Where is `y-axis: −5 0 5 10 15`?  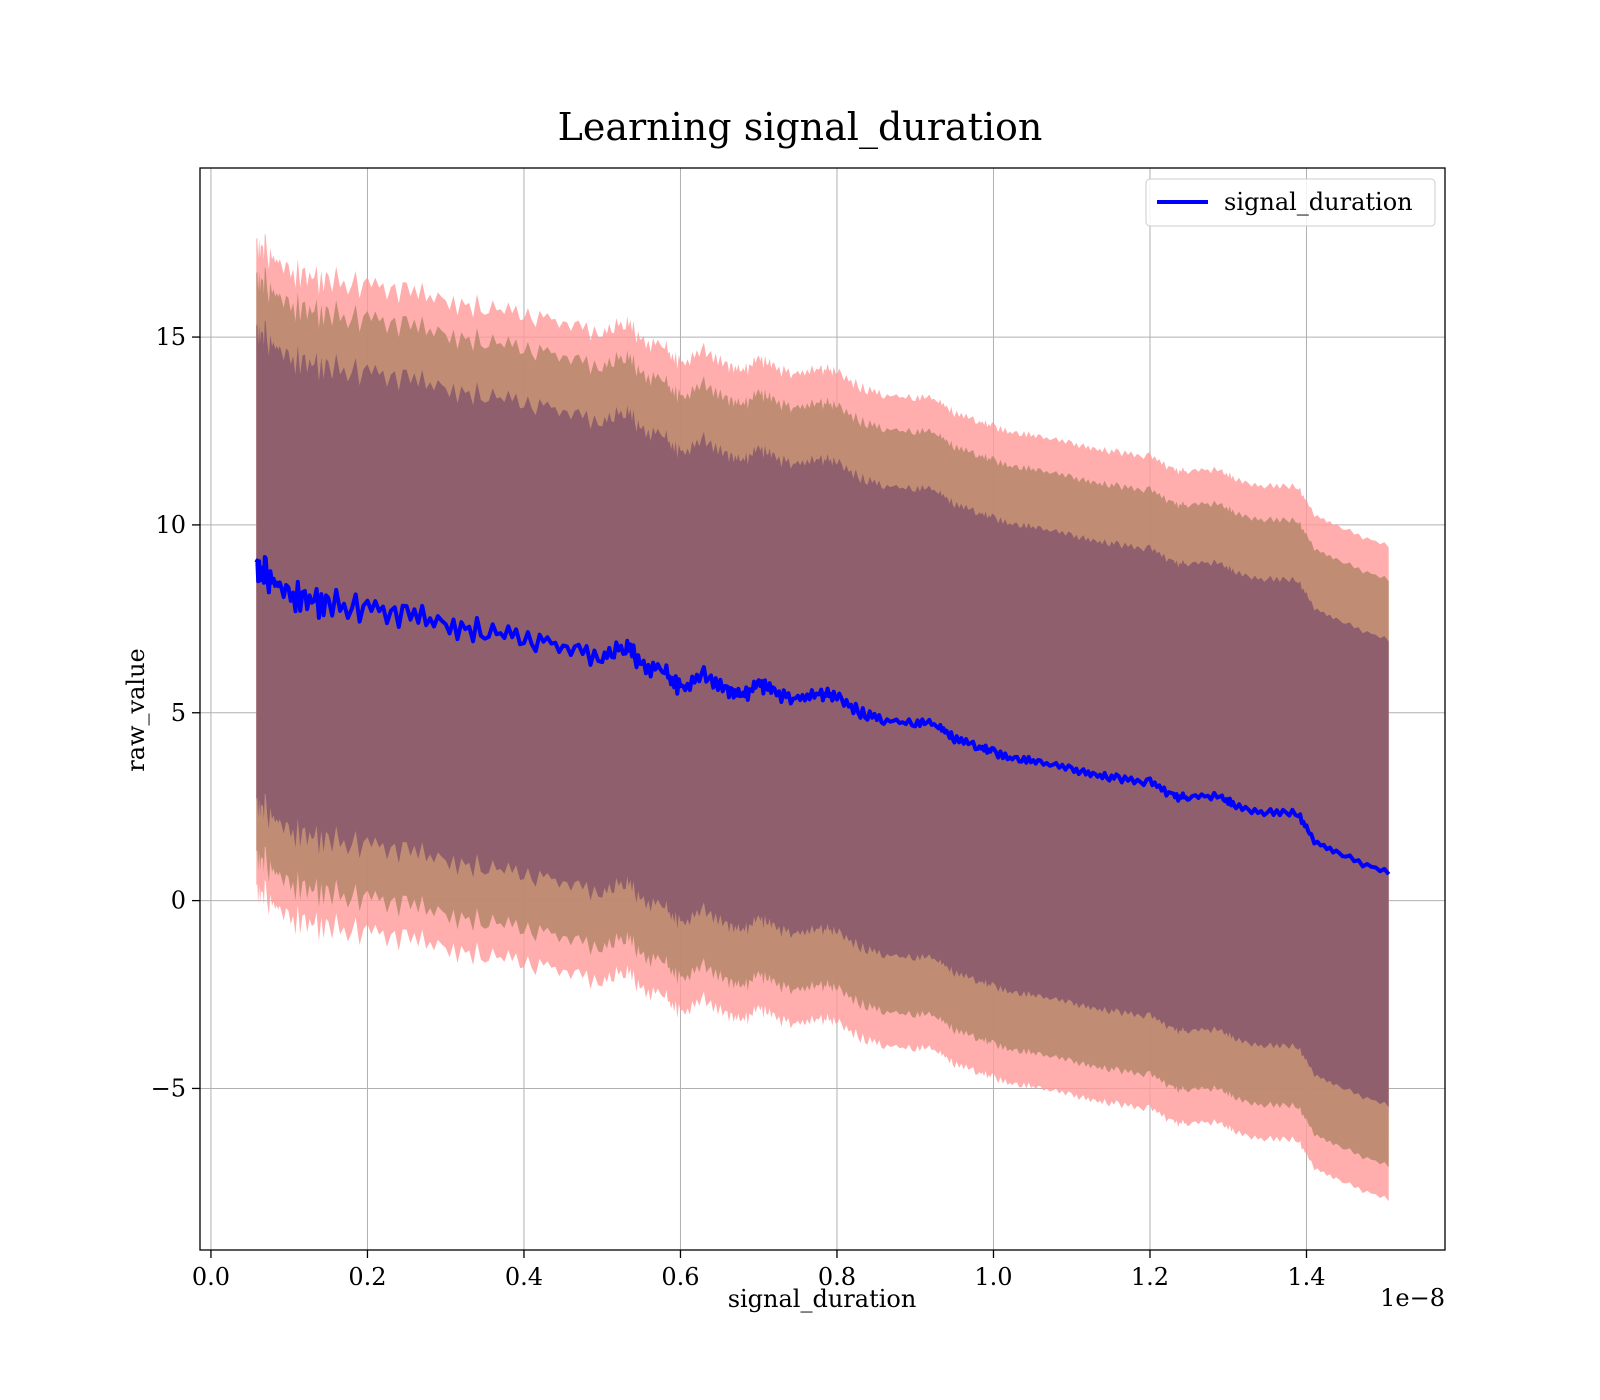 y-axis: −5 0 5 10 15 is located at coordinates (175, 712).